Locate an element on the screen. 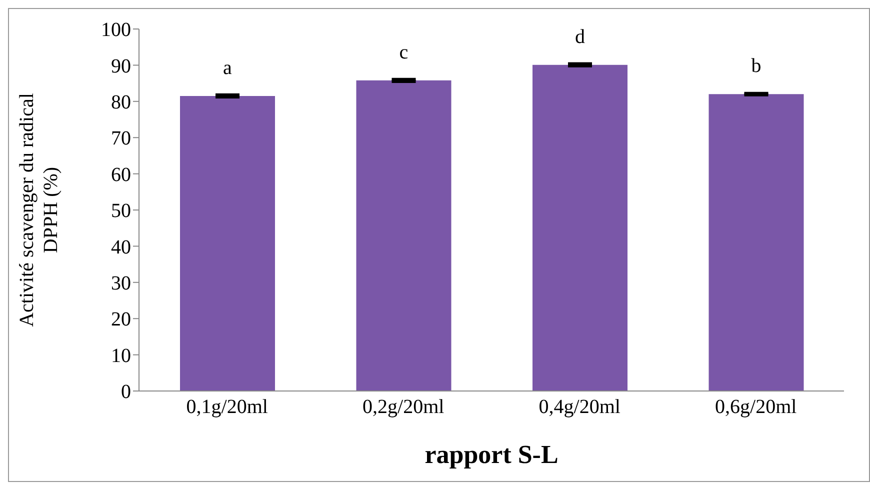 The height and width of the screenshot is (488, 870). y-tick-label: 80 is located at coordinates (121, 103).